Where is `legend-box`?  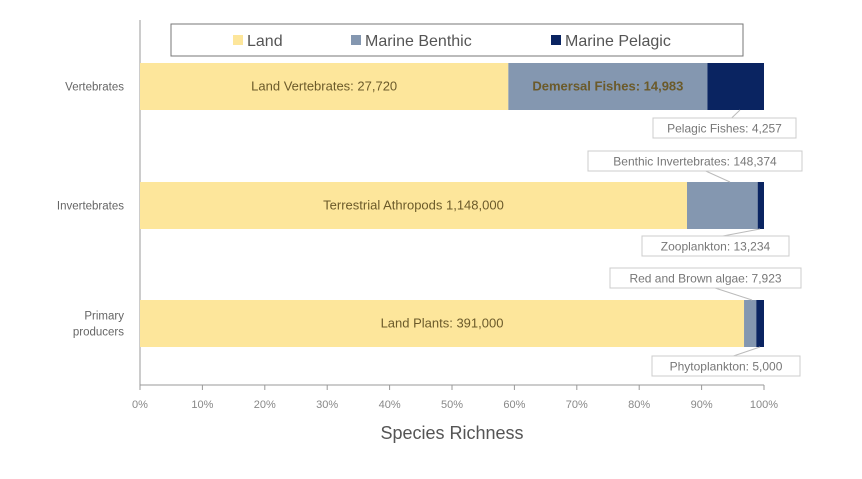
legend-box is located at coordinates (457, 40).